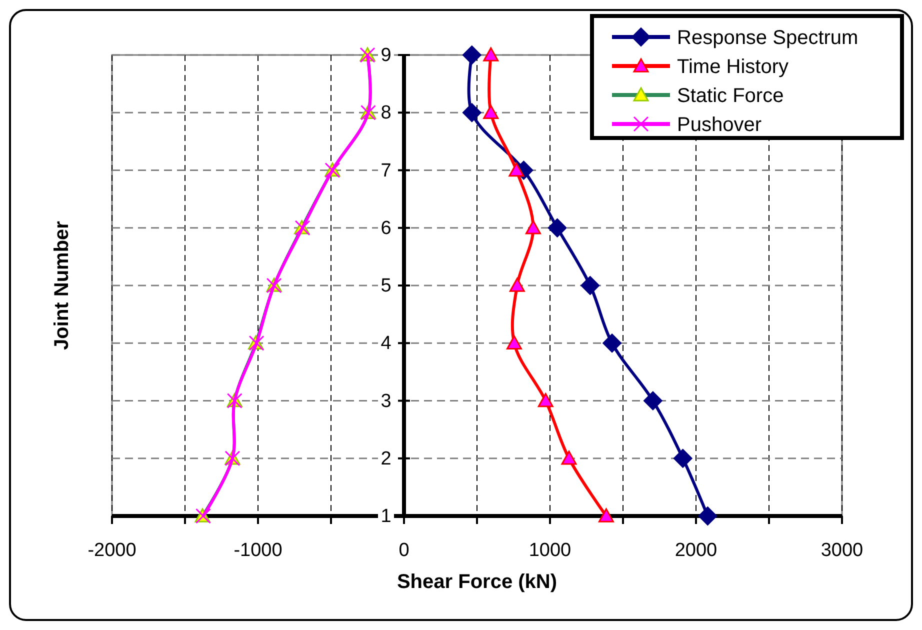  I want to click on x-tick-label: 2000, so click(696, 550).